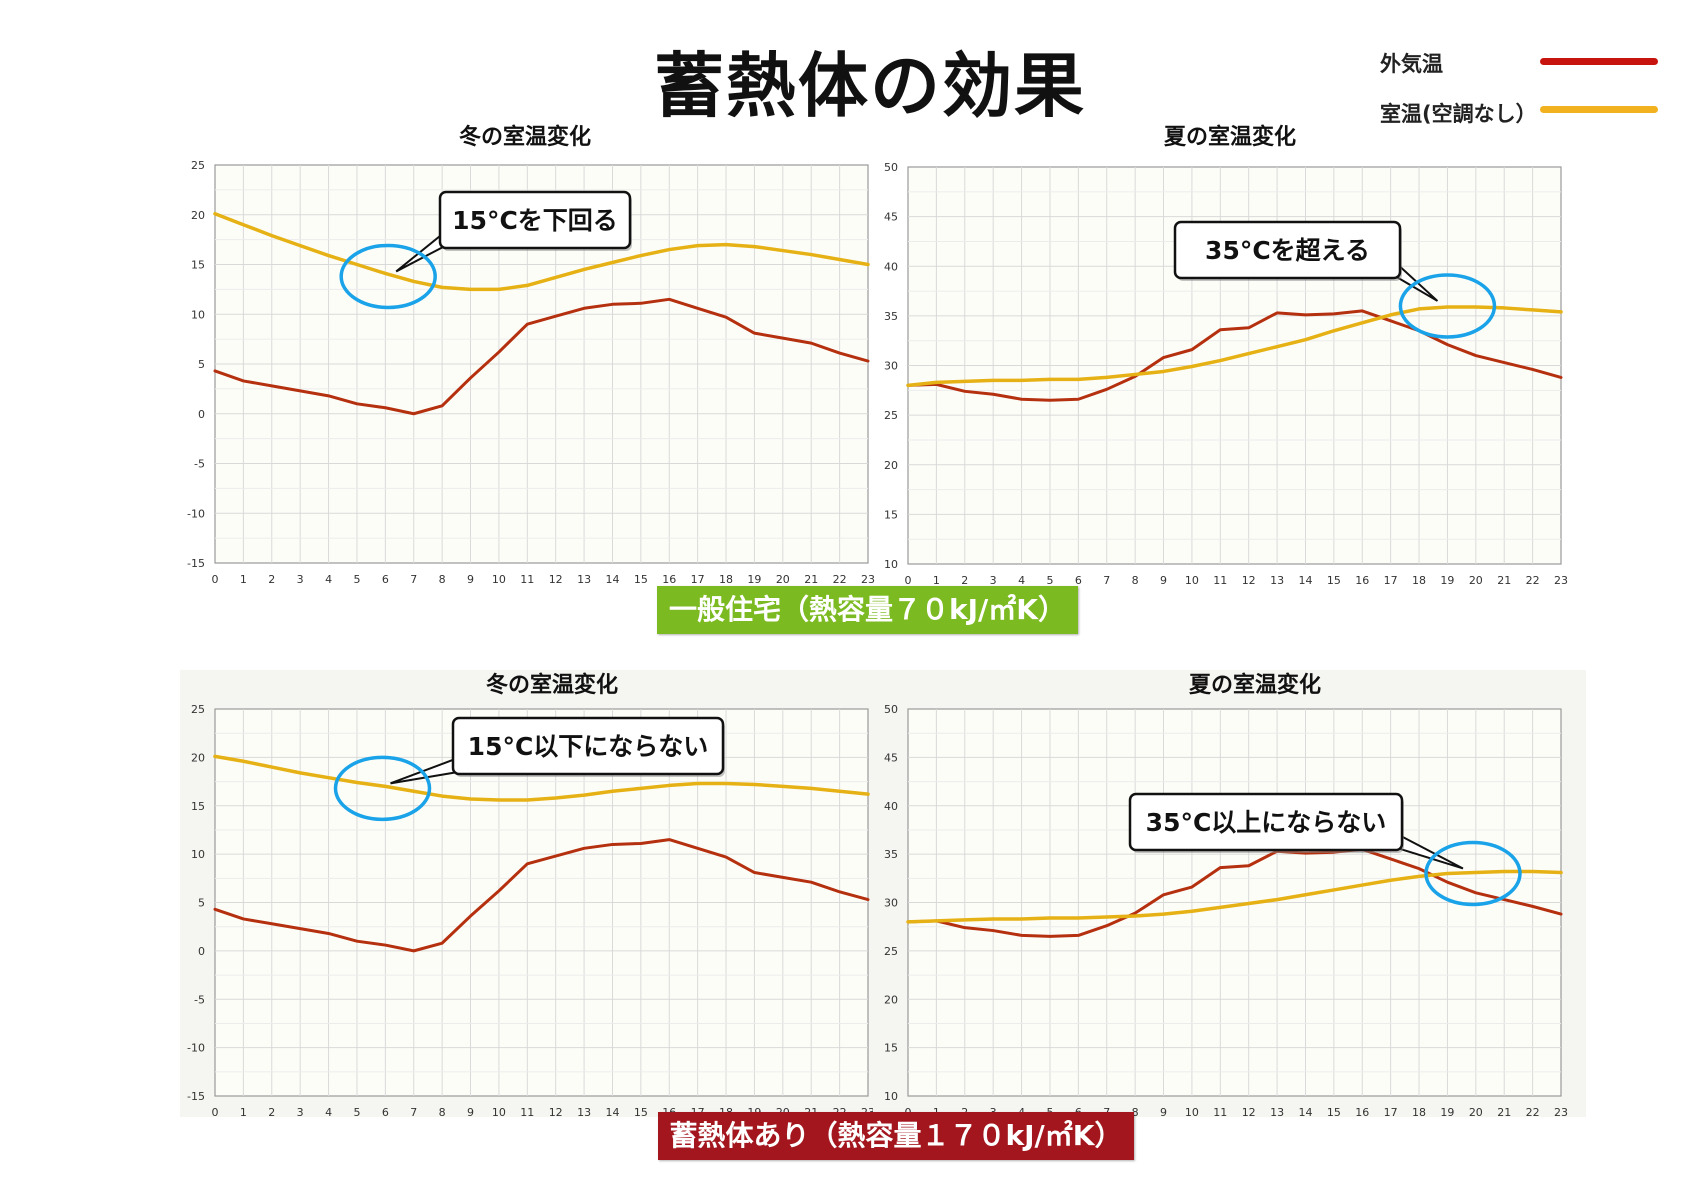  Describe the element at coordinates (1255, 685) in the screenshot. I see `chart-title: 夏の室温変化` at that location.